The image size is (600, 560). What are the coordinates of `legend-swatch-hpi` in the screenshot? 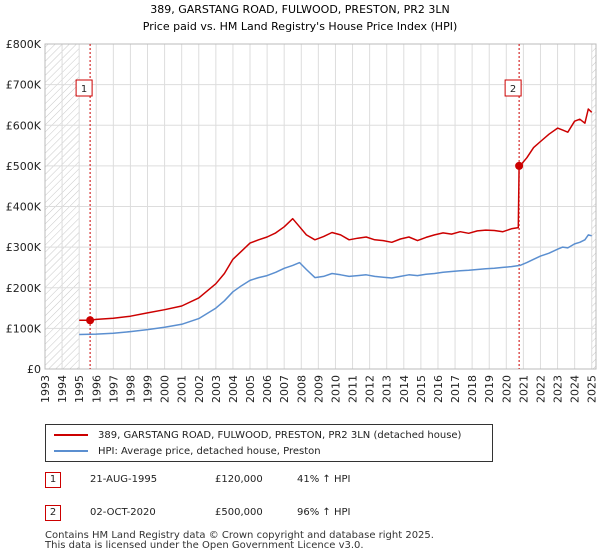 It's located at (71, 451).